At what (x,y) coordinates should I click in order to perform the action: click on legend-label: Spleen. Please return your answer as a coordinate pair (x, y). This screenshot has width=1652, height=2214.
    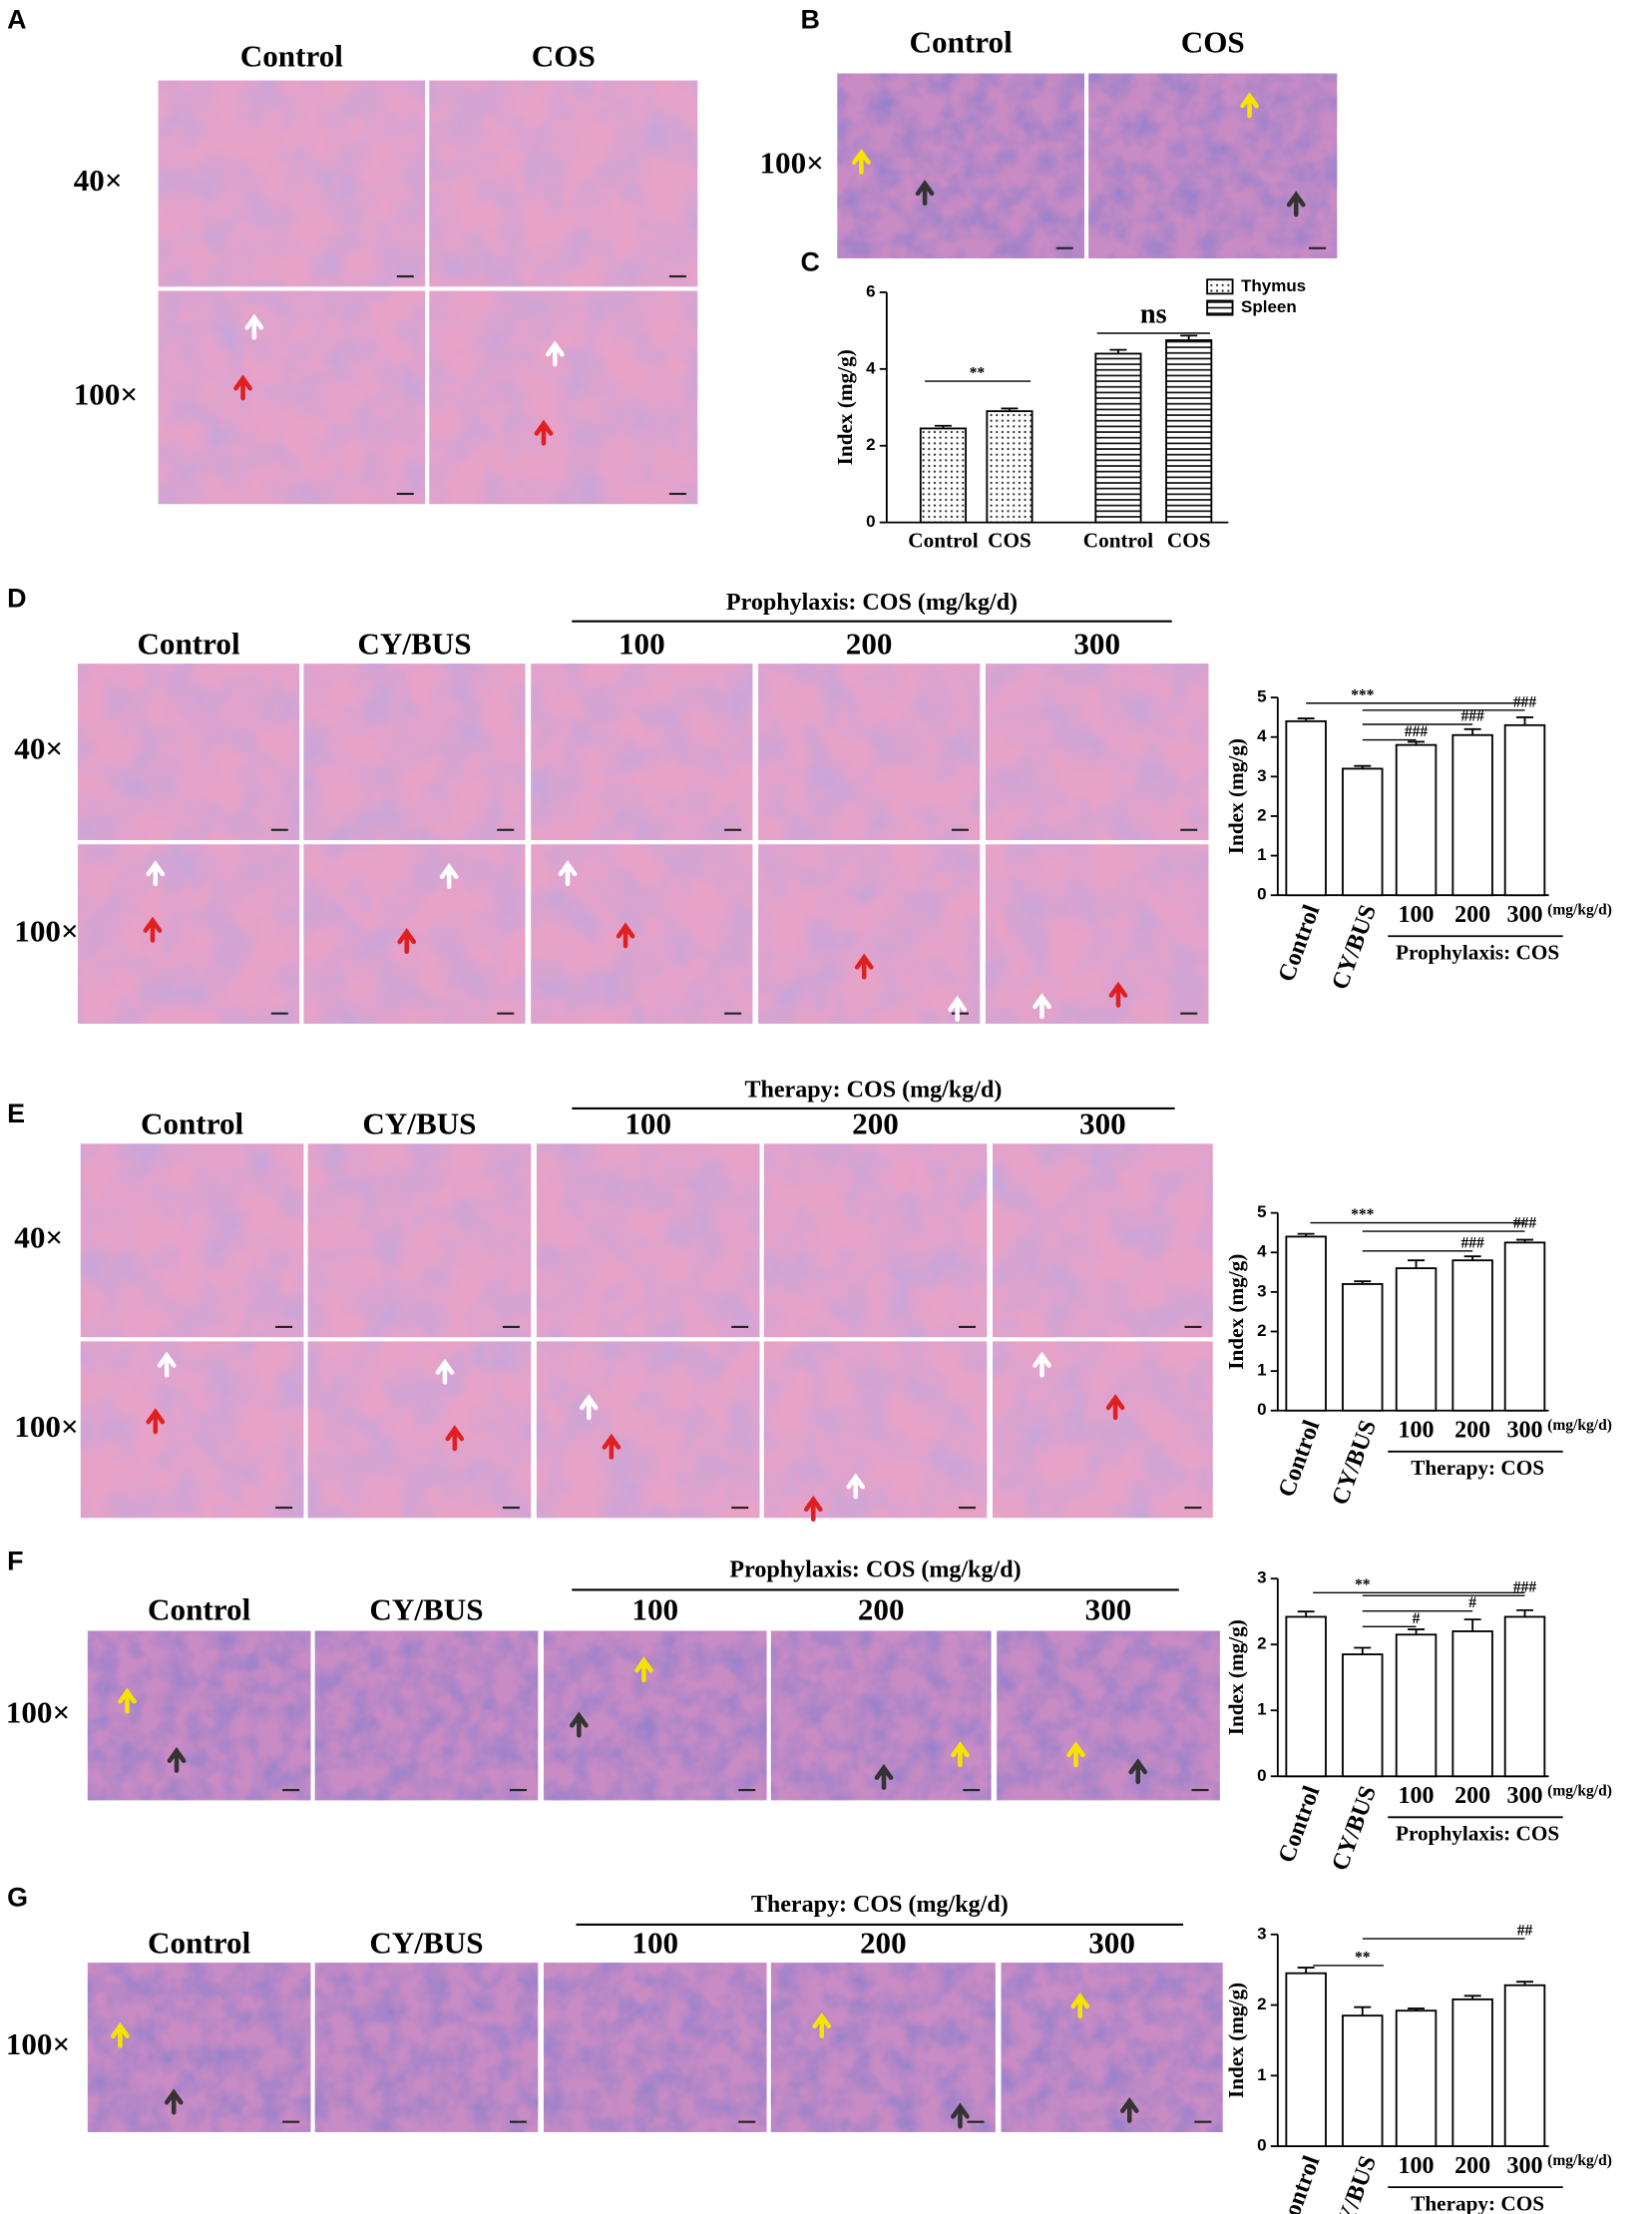
    Looking at the image, I should click on (1269, 306).